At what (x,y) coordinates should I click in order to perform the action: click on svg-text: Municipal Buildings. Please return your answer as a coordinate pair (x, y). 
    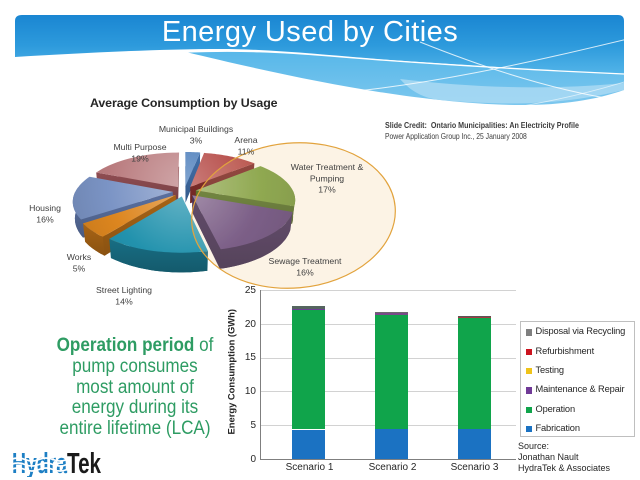
    Looking at the image, I should click on (196, 129).